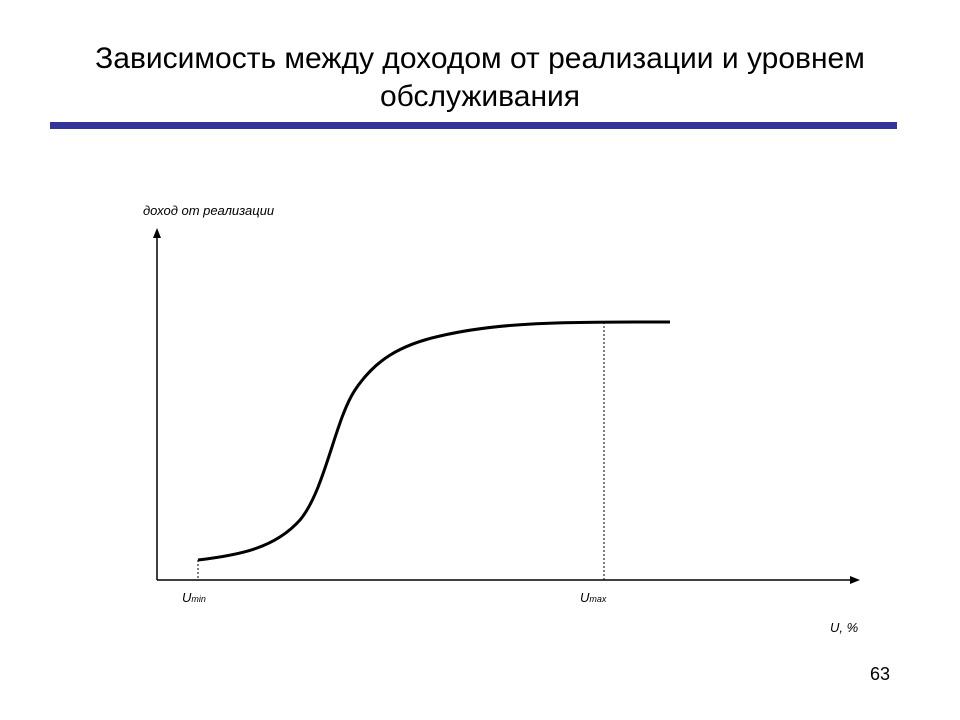 The width and height of the screenshot is (960, 720). I want to click on umin-sub: min, so click(198, 599).